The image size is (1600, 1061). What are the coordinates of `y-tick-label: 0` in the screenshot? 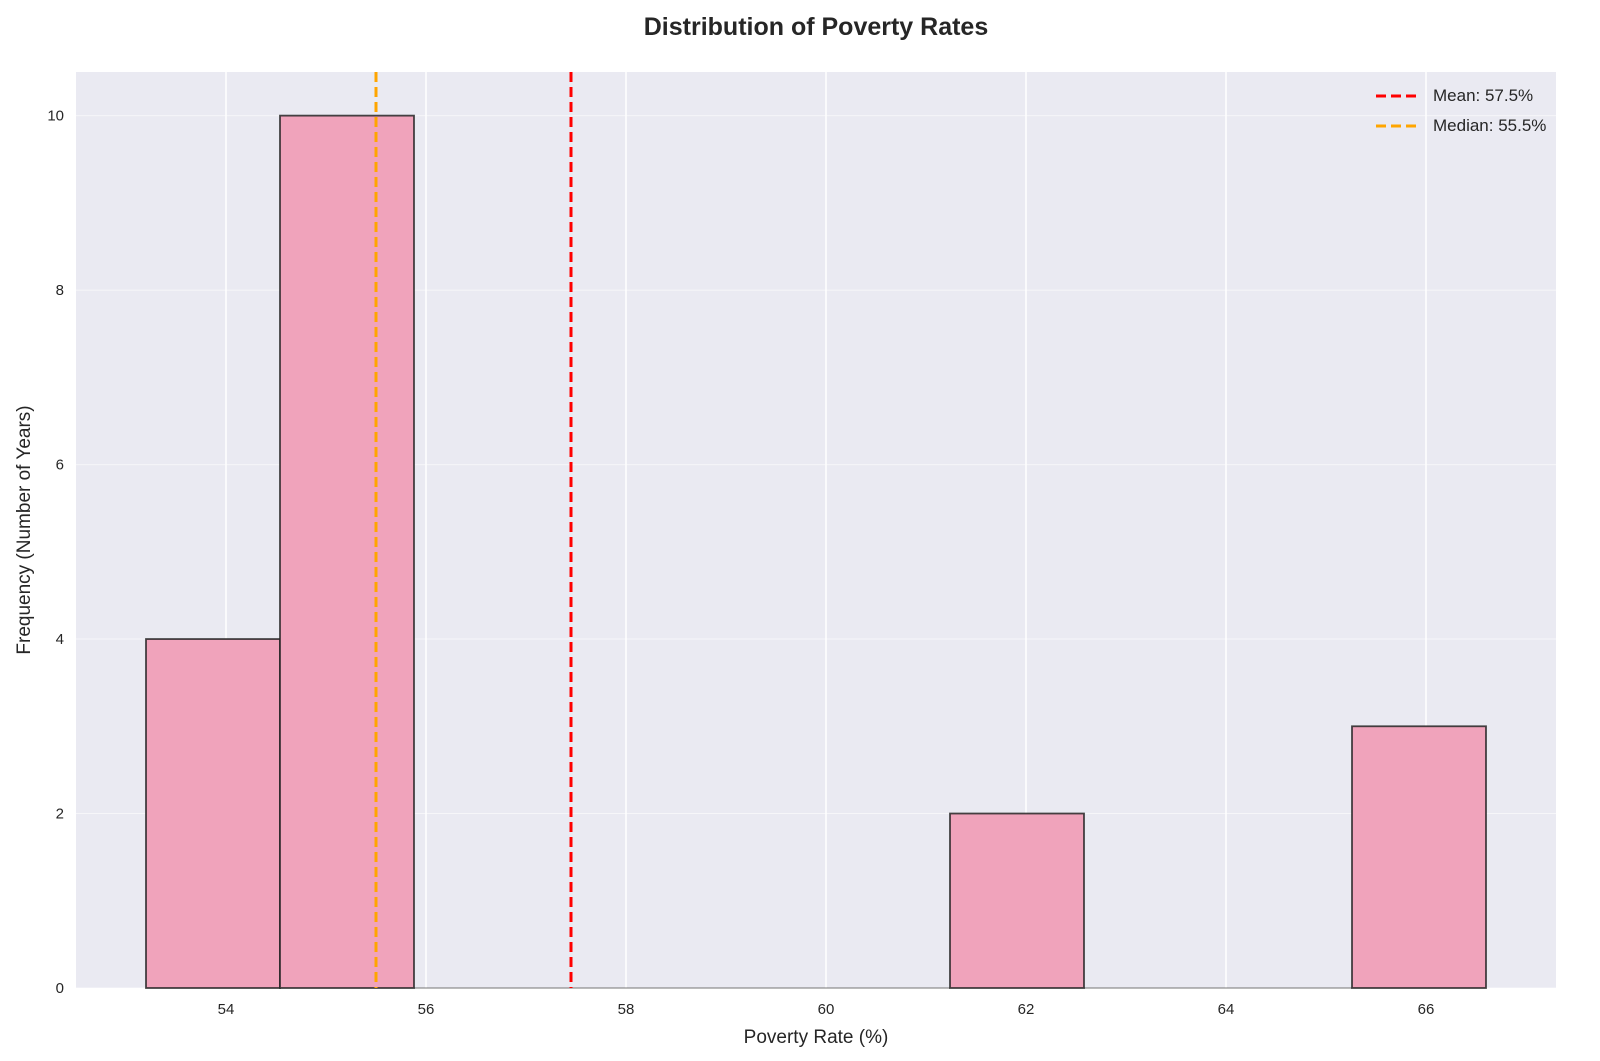 It's located at (60, 988).